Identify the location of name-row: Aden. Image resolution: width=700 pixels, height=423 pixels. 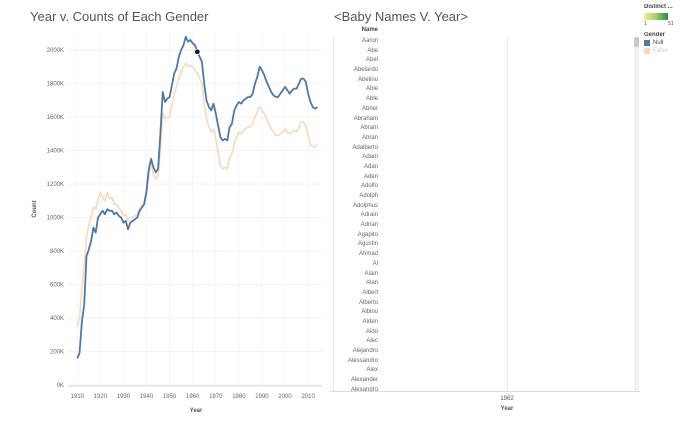
(370, 176).